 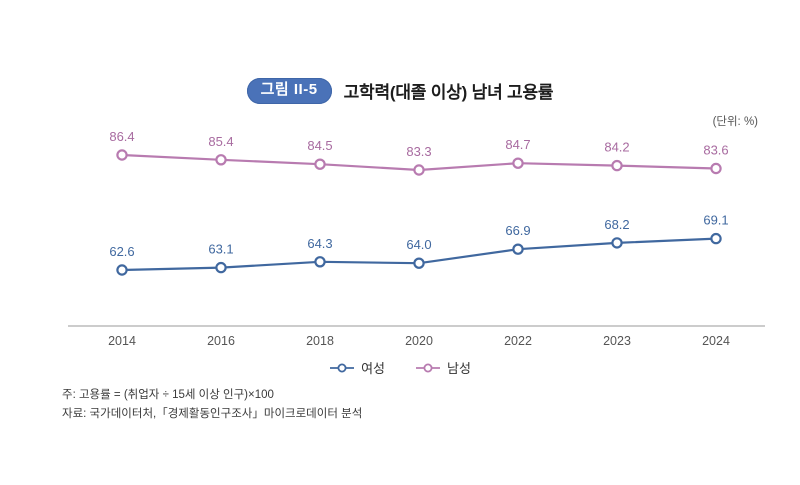 I want to click on x-tick-label: 2020, so click(x=419, y=341).